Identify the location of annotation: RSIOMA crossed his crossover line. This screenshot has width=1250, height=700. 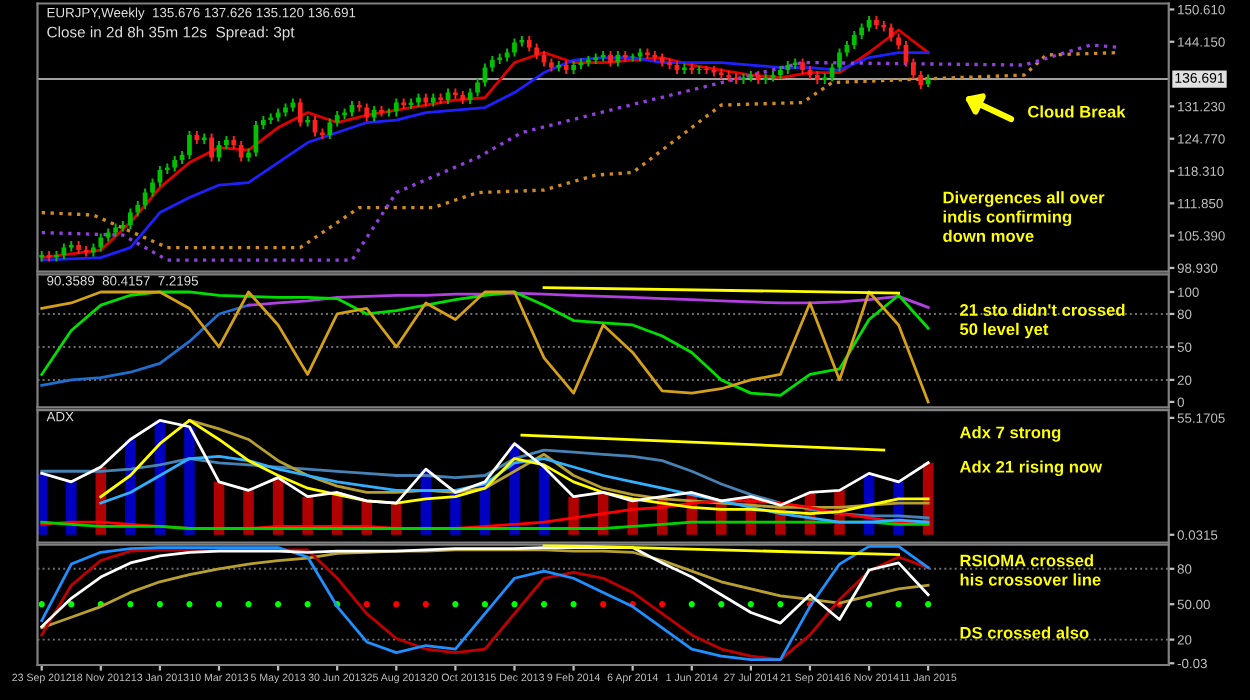
(1030, 570).